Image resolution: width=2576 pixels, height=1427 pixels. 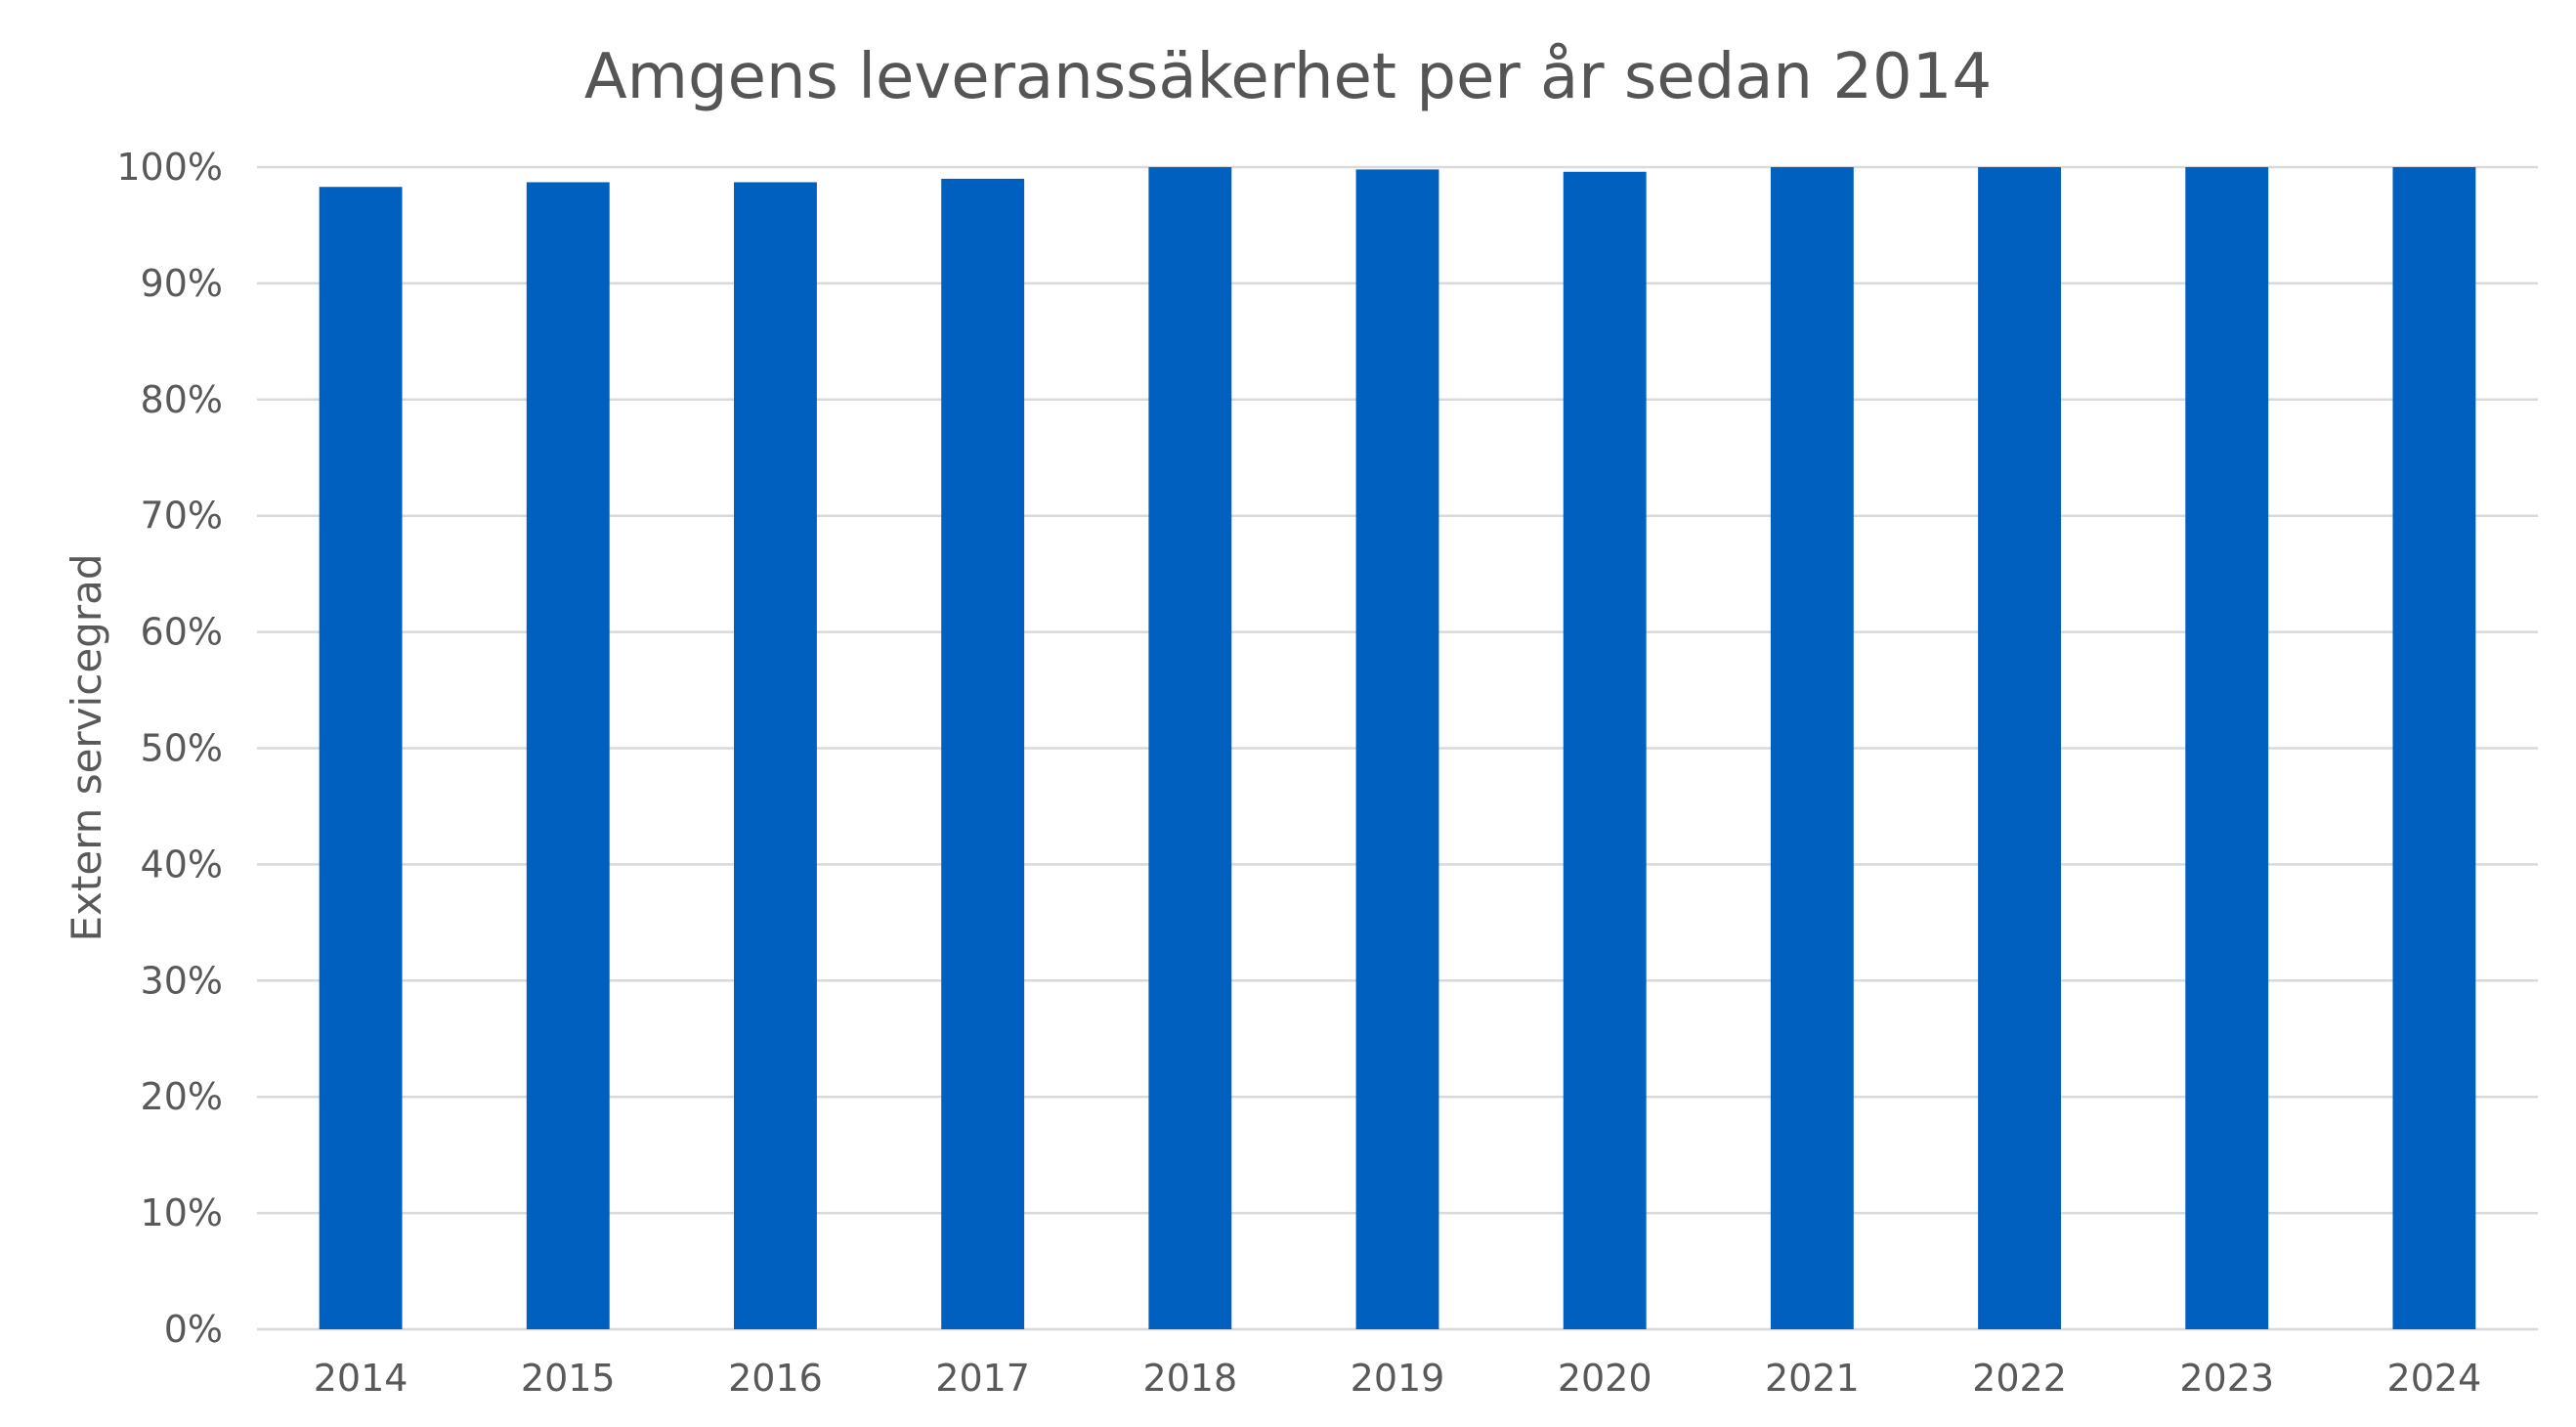 What do you see at coordinates (2435, 1378) in the screenshot?
I see `x-tick-label: 2024` at bounding box center [2435, 1378].